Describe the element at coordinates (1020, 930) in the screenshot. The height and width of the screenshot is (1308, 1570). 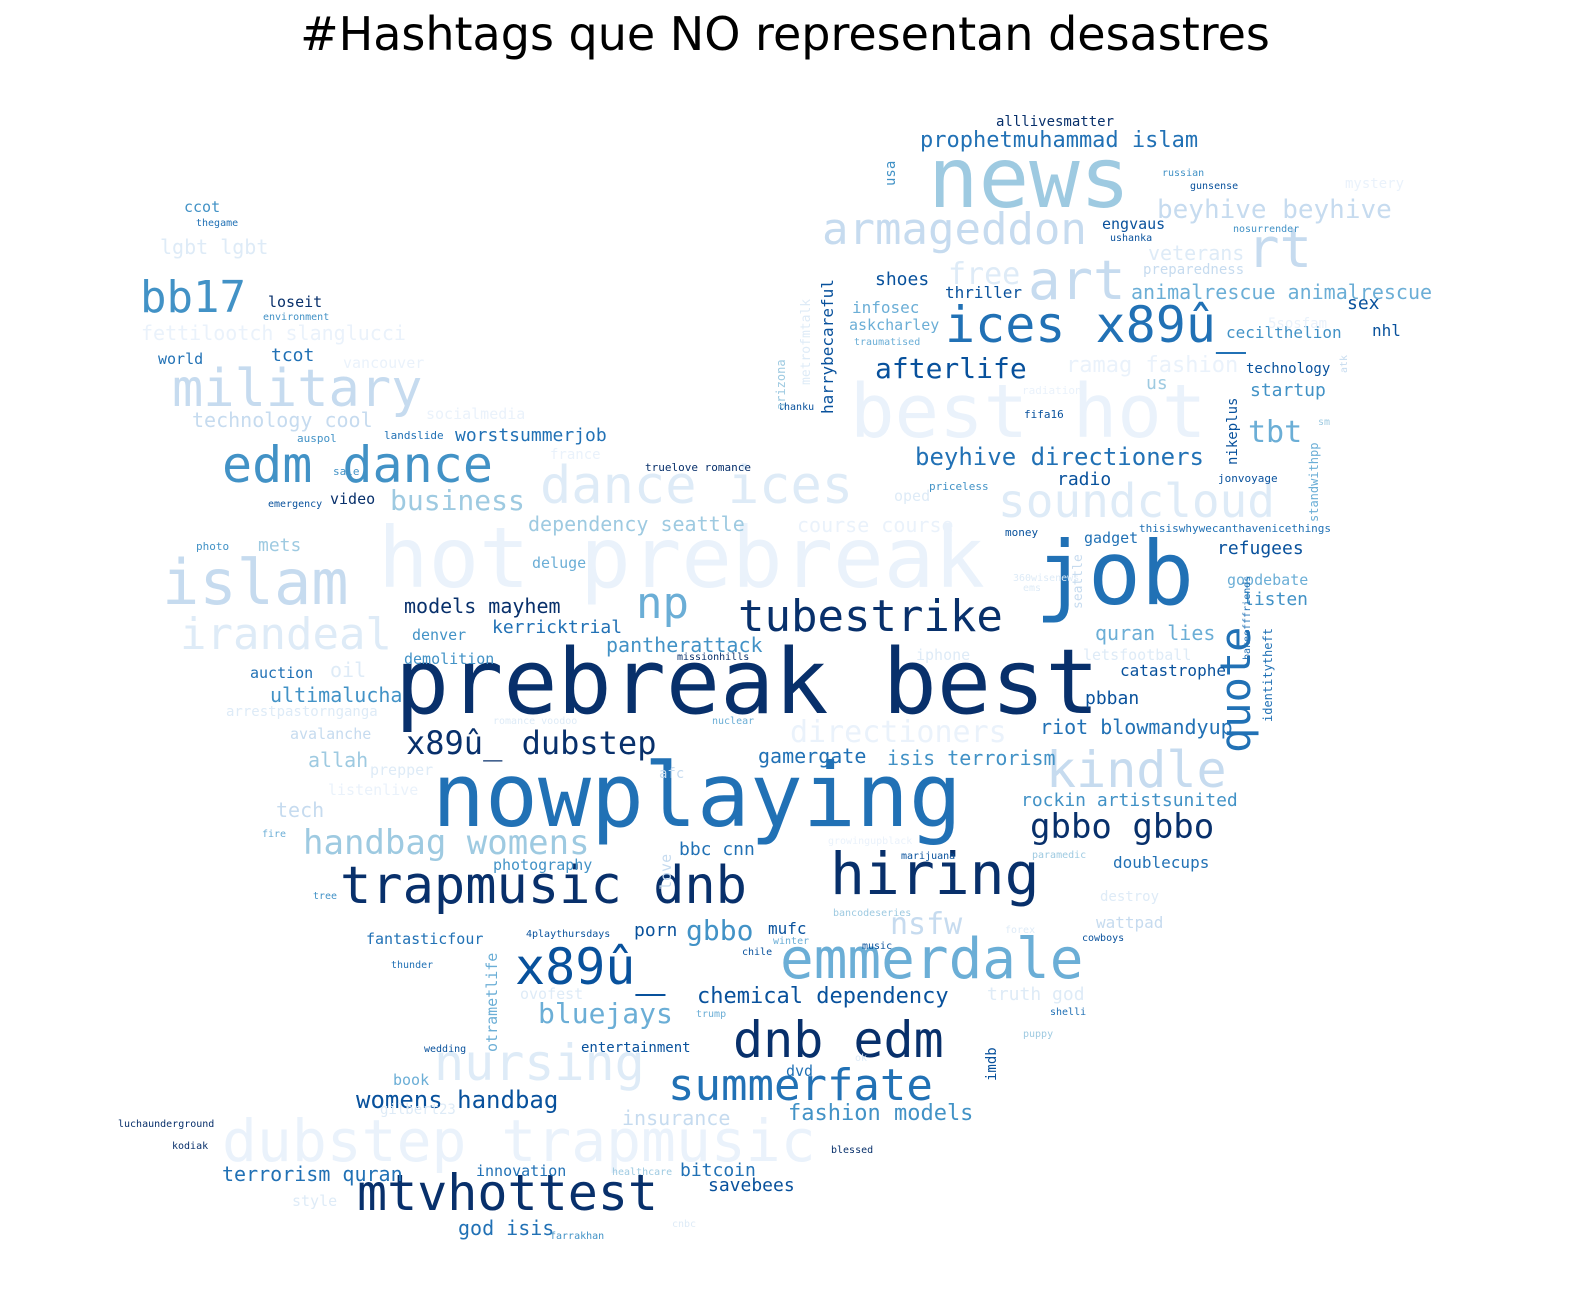
I see `word-forex: forex` at that location.